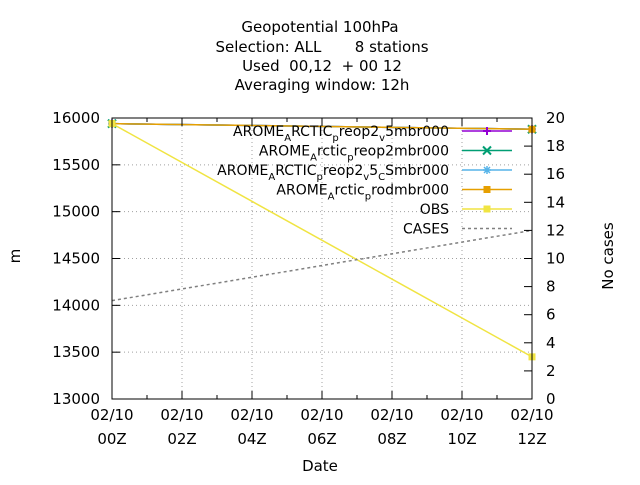  Describe the element at coordinates (321, 439) in the screenshot. I see `x-tick-label-hour: 06Z` at that location.